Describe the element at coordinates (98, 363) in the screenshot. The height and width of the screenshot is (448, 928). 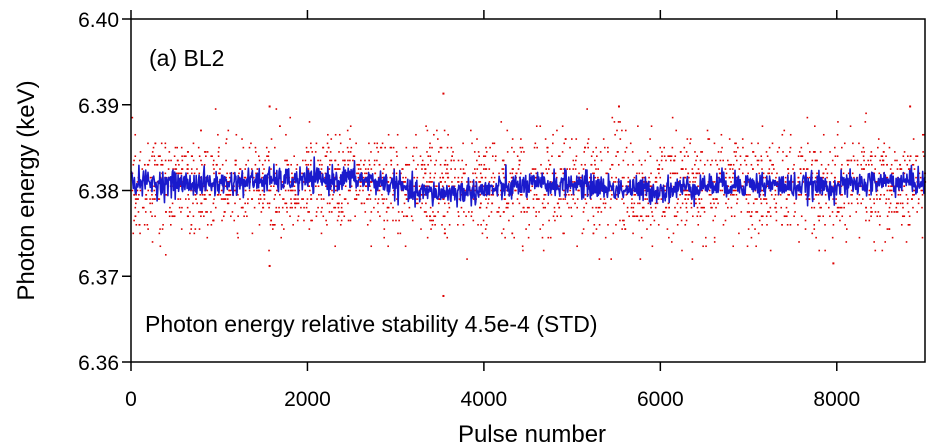
I see `y-tick-label: 6.36` at that location.